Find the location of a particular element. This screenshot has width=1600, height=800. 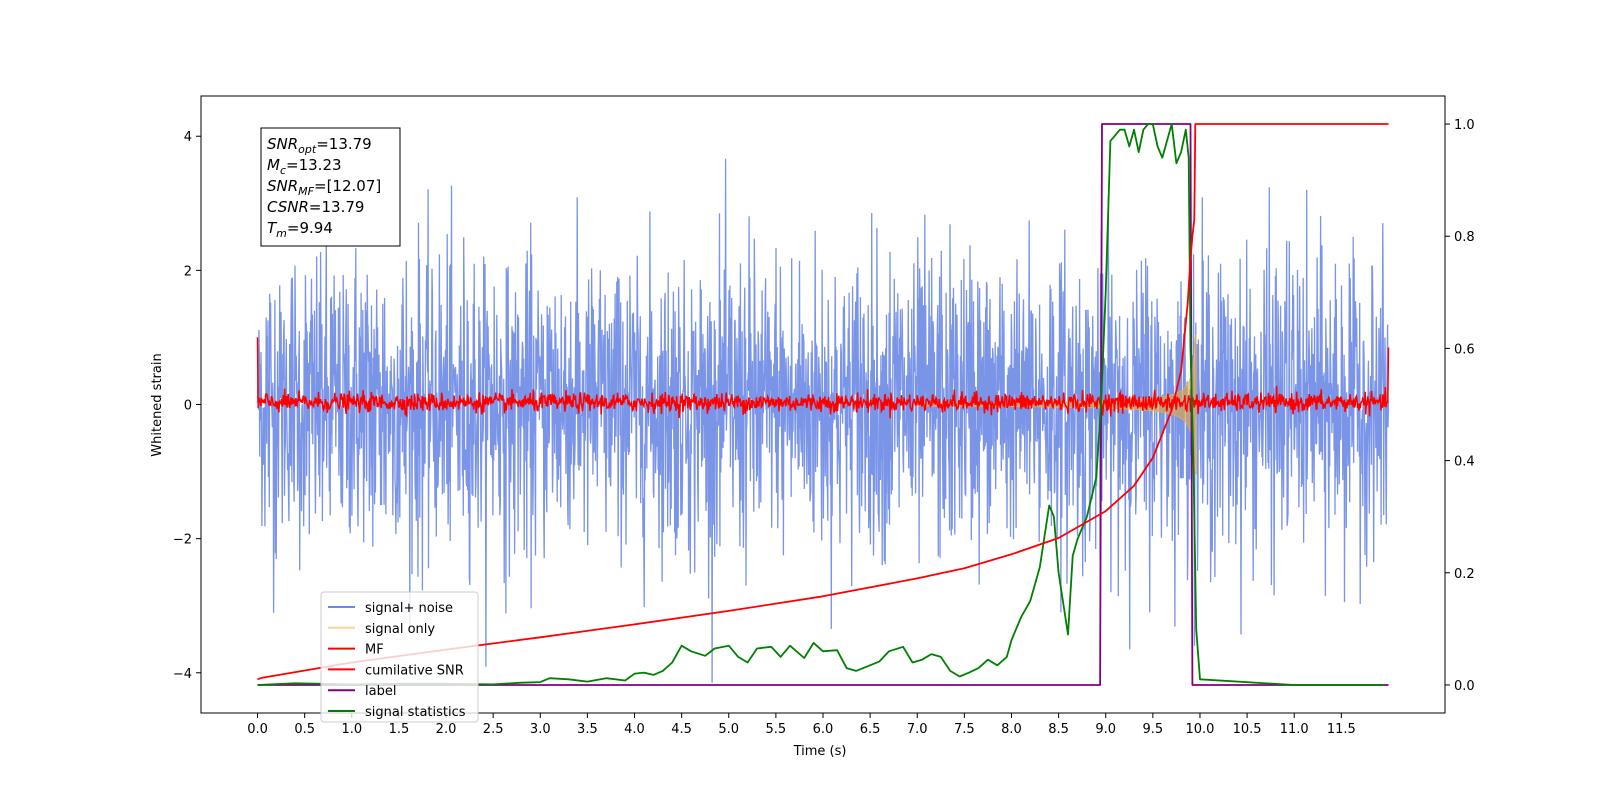

y-tick-label: 4 is located at coordinates (188, 137).